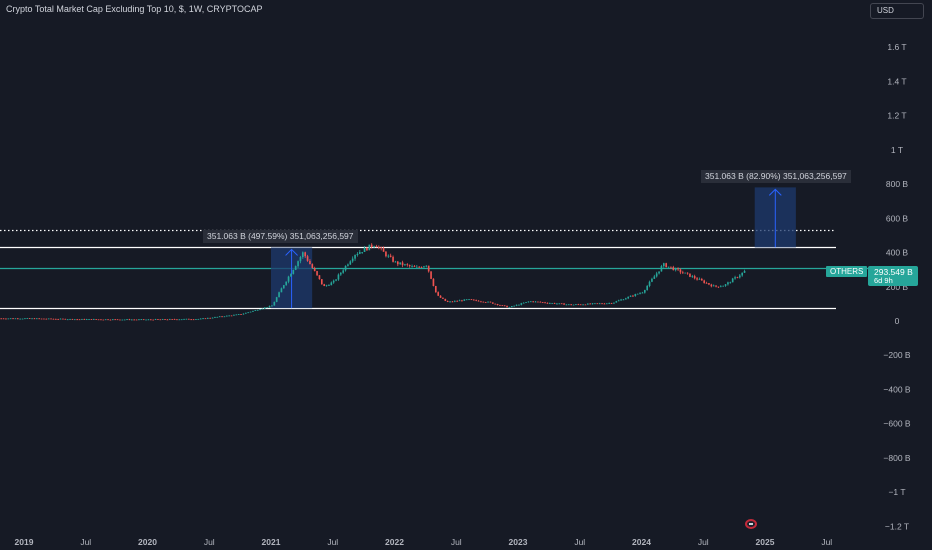 The height and width of the screenshot is (550, 932). Describe the element at coordinates (897, 355) in the screenshot. I see `y-tick-label: −200 B` at that location.